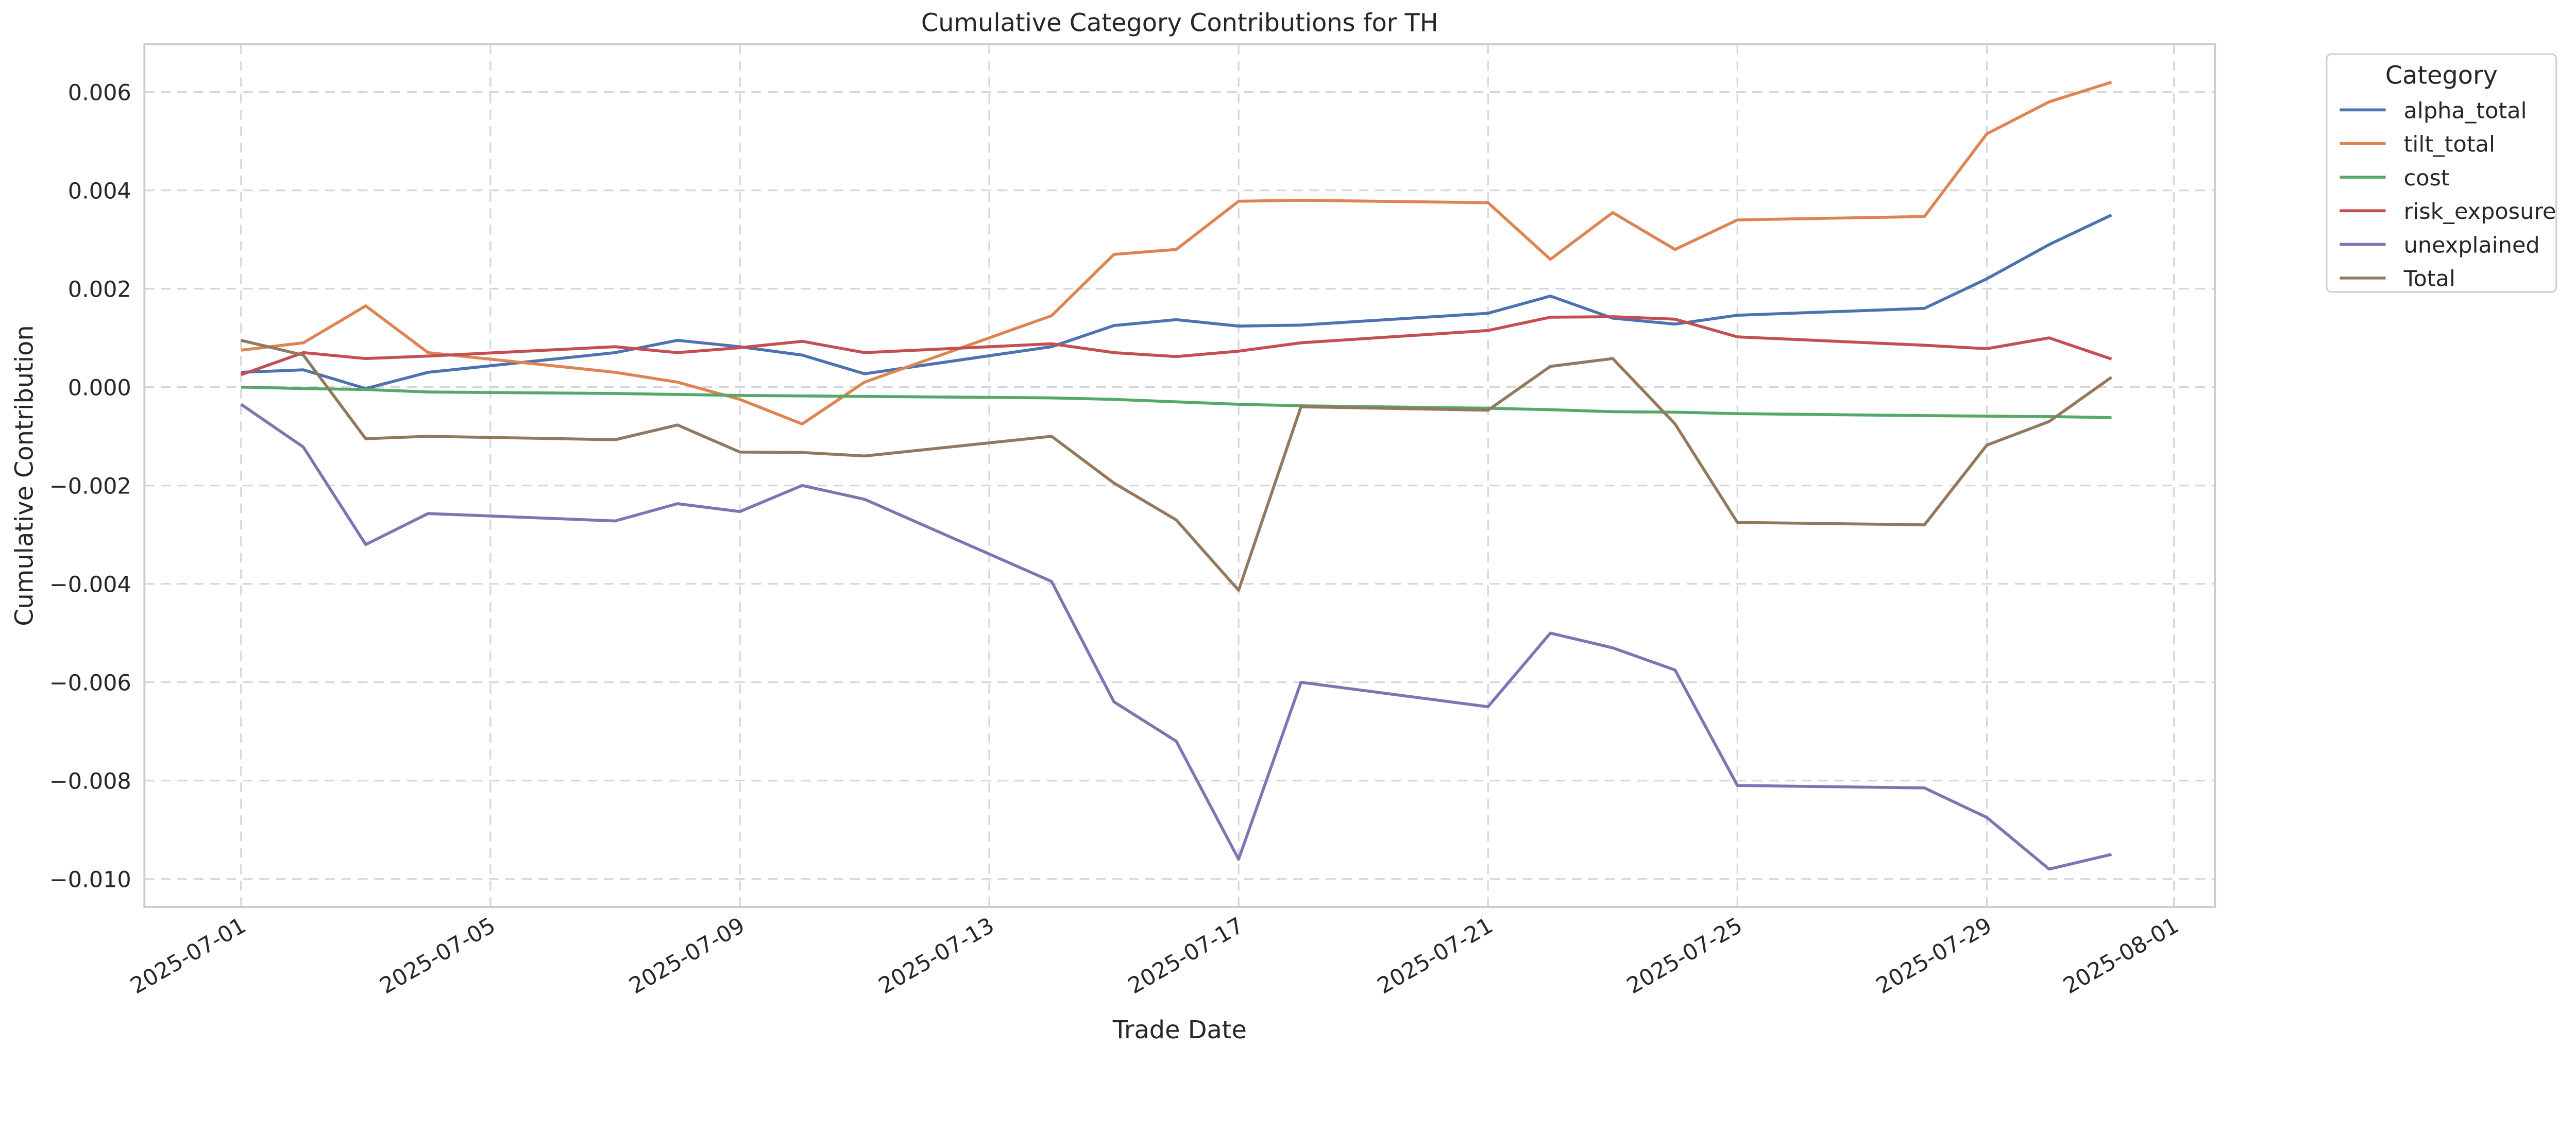  I want to click on x-tick-label: 2025-08-01, so click(2121, 956).